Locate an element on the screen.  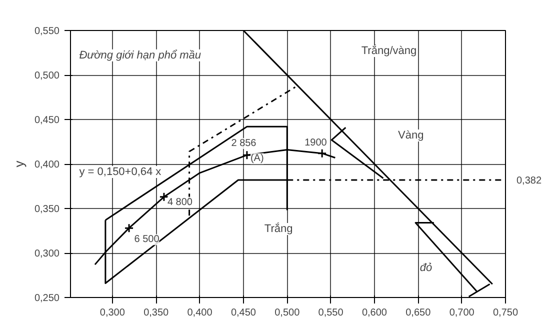
annotation: đỏ is located at coordinates (426, 268).